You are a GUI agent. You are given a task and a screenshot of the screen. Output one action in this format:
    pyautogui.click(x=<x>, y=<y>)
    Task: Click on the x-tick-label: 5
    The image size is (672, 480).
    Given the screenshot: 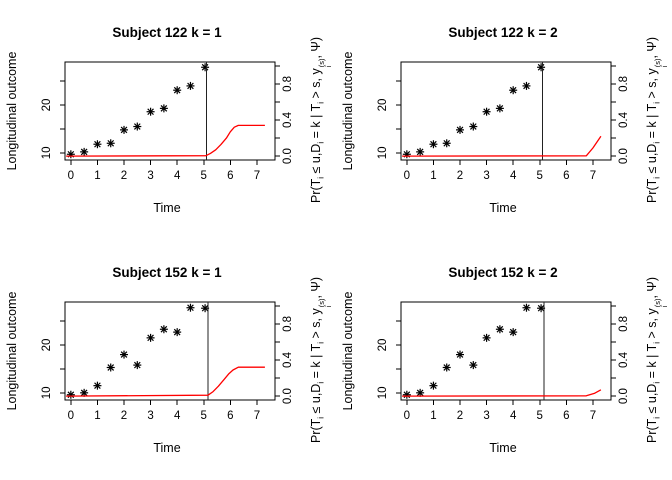 What is the action you would take?
    pyautogui.click(x=540, y=176)
    